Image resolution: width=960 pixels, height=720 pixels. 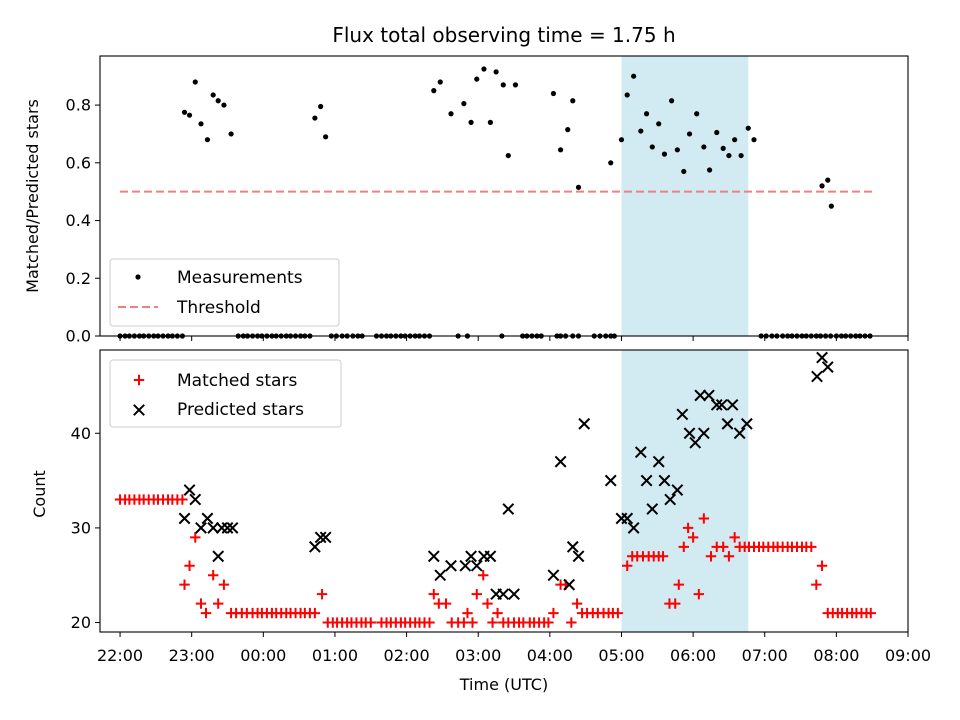 I want to click on matched-legend-plus, so click(x=139, y=380).